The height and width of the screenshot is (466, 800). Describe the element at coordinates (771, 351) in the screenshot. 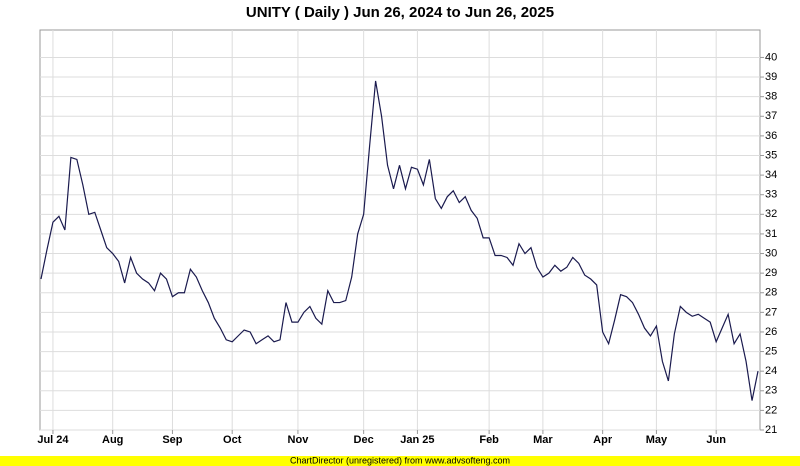

I see `y-tick-label: 25` at that location.